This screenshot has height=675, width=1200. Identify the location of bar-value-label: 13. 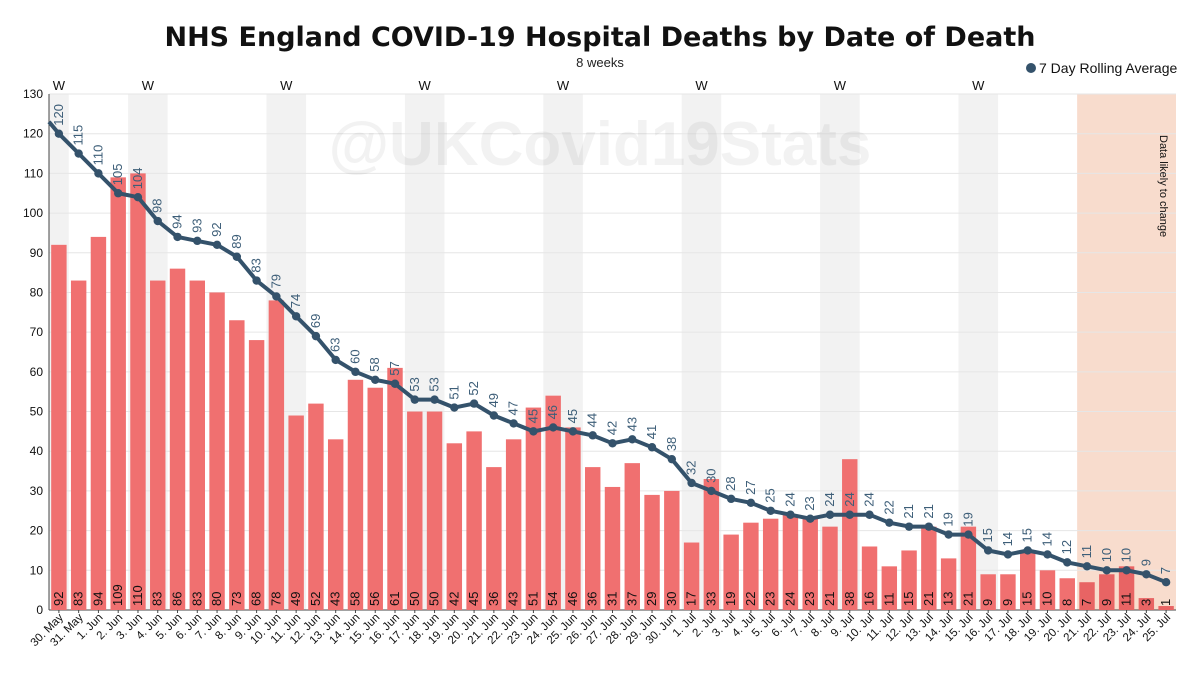
(948, 599).